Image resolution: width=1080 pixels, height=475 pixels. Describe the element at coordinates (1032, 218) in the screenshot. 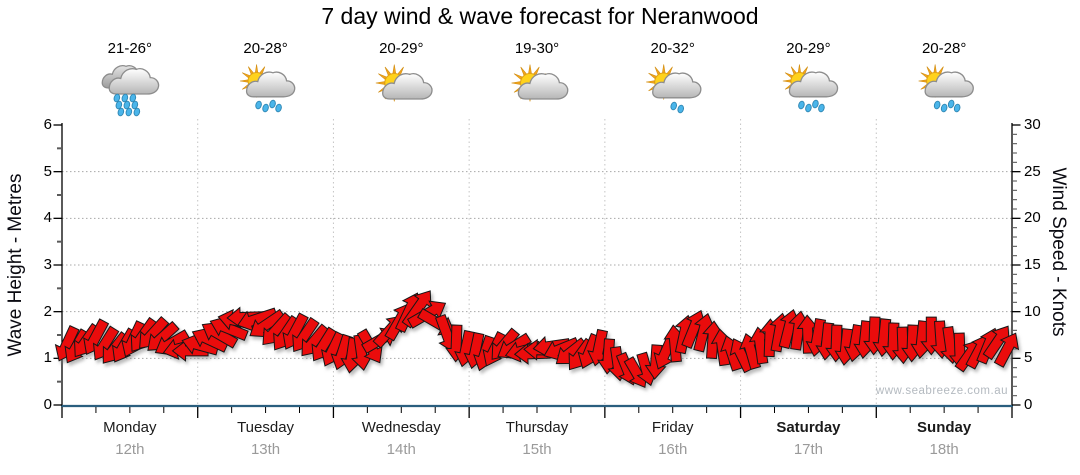

I see `right-axis-tick-label: 20` at that location.